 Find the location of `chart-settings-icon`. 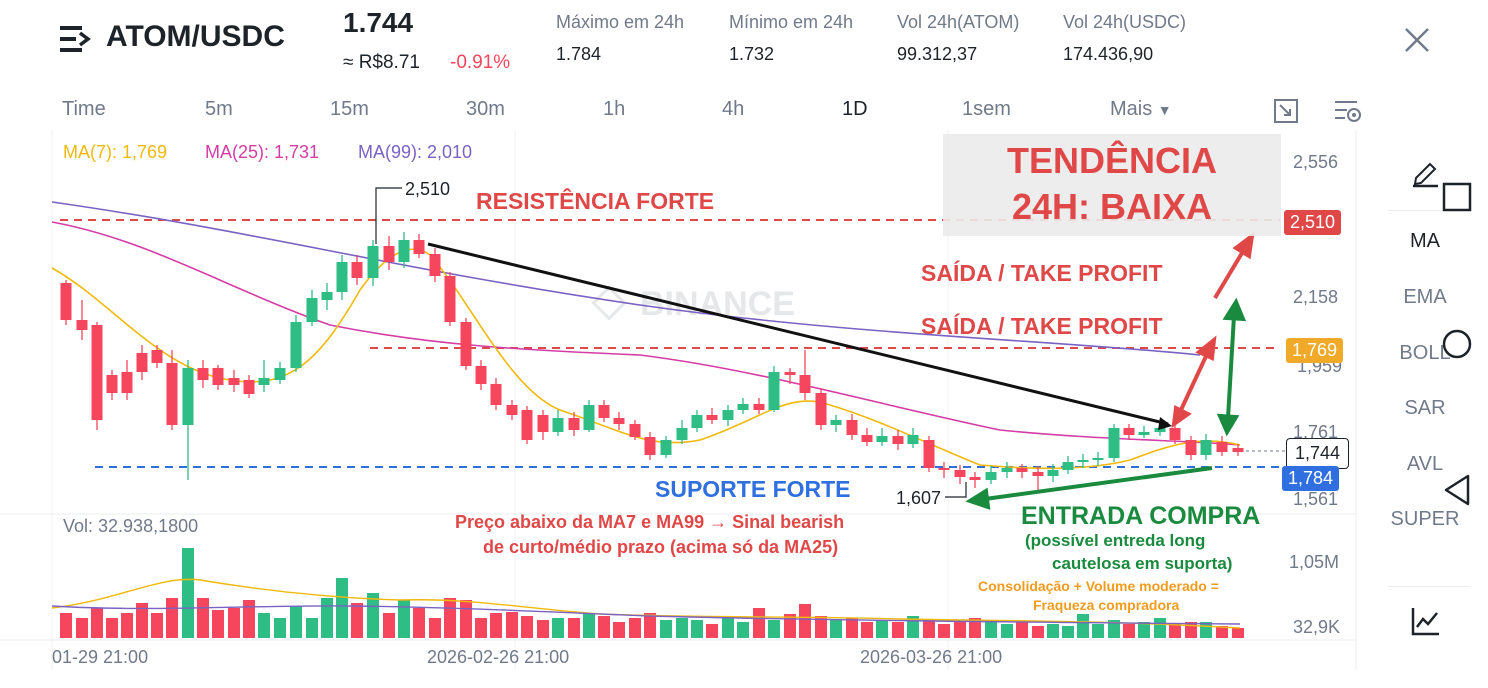

chart-settings-icon is located at coordinates (1348, 111).